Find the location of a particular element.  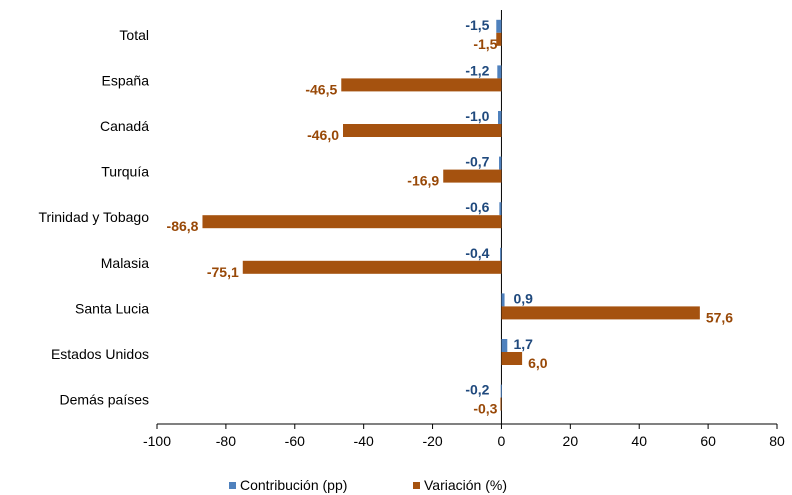

category-label: Canadá is located at coordinates (124, 126).